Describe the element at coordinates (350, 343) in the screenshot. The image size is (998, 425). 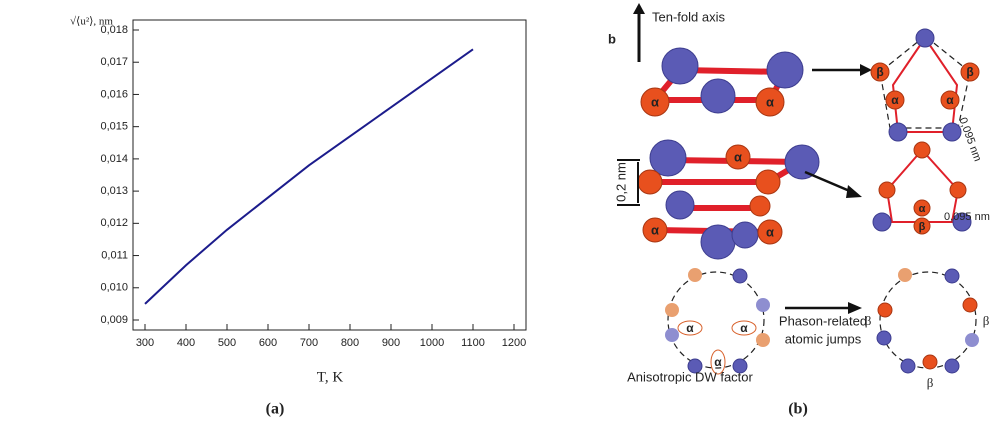
I see `x-tick-label: 800` at that location.